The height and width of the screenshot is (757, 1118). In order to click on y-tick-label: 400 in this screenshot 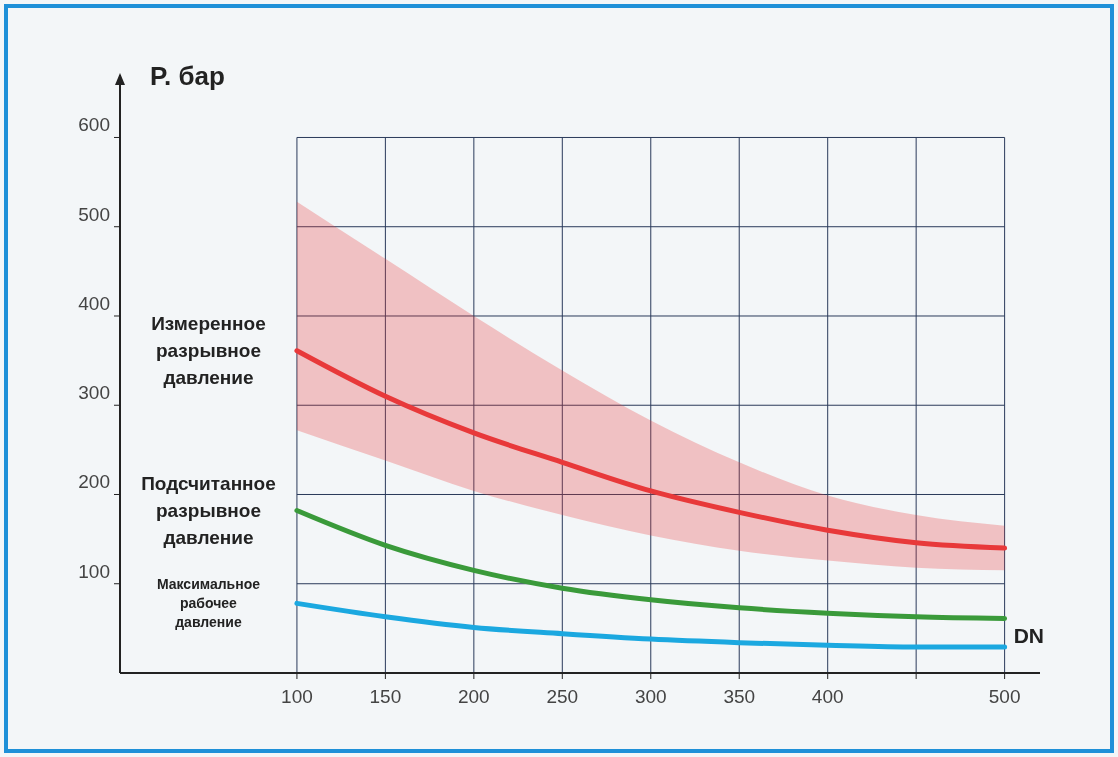, I will do `click(94, 303)`.